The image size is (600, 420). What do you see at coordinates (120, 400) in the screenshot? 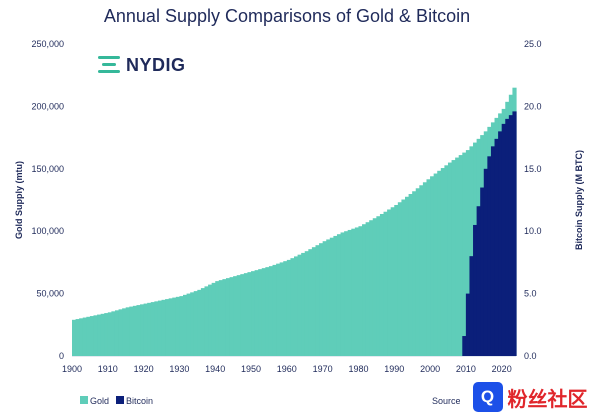
I see `legend-bitcoin-swatch` at bounding box center [120, 400].